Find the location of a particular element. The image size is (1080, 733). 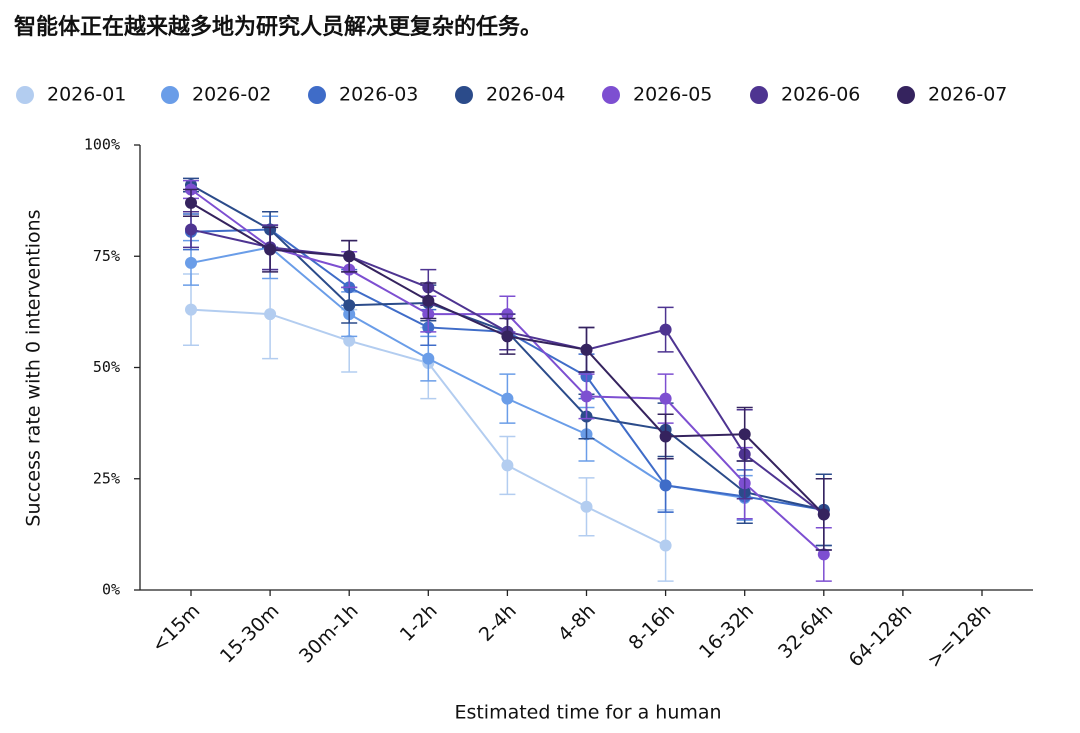

x-tick-label: 32-64h is located at coordinates (805, 631).